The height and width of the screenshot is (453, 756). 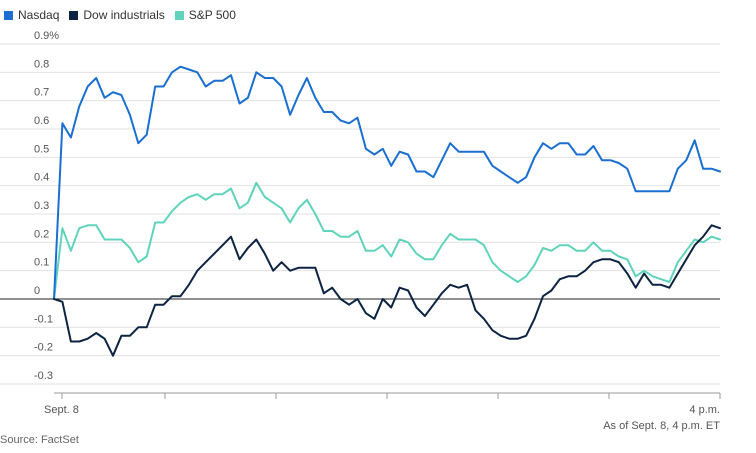 What do you see at coordinates (41, 263) in the screenshot?
I see `y-tick-label: 0.1` at bounding box center [41, 263].